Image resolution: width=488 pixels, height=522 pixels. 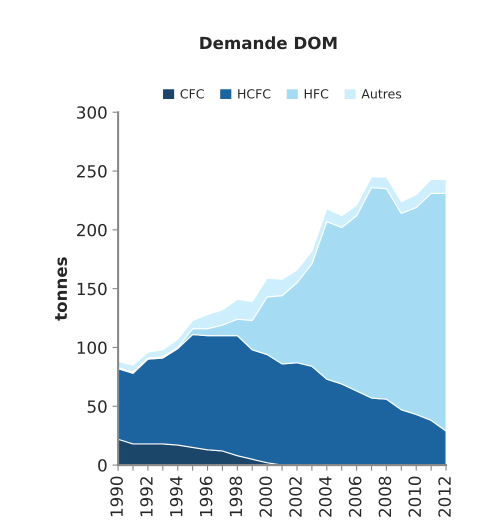 What do you see at coordinates (176, 496) in the screenshot?
I see `x-tick-label: 1994` at bounding box center [176, 496].